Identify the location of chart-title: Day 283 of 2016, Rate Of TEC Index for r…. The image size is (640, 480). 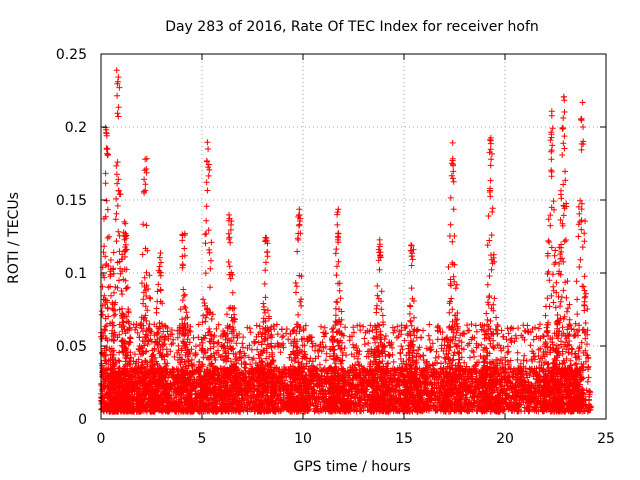
(352, 27).